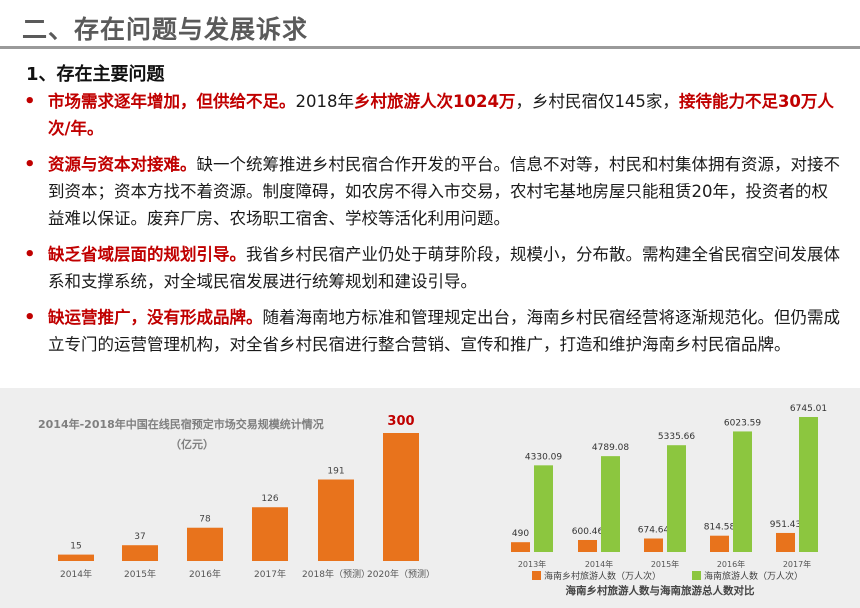 Image resolution: width=860 pixels, height=608 pixels. What do you see at coordinates (139, 537) in the screenshot?
I see `bar-value-label: 37` at bounding box center [139, 537].